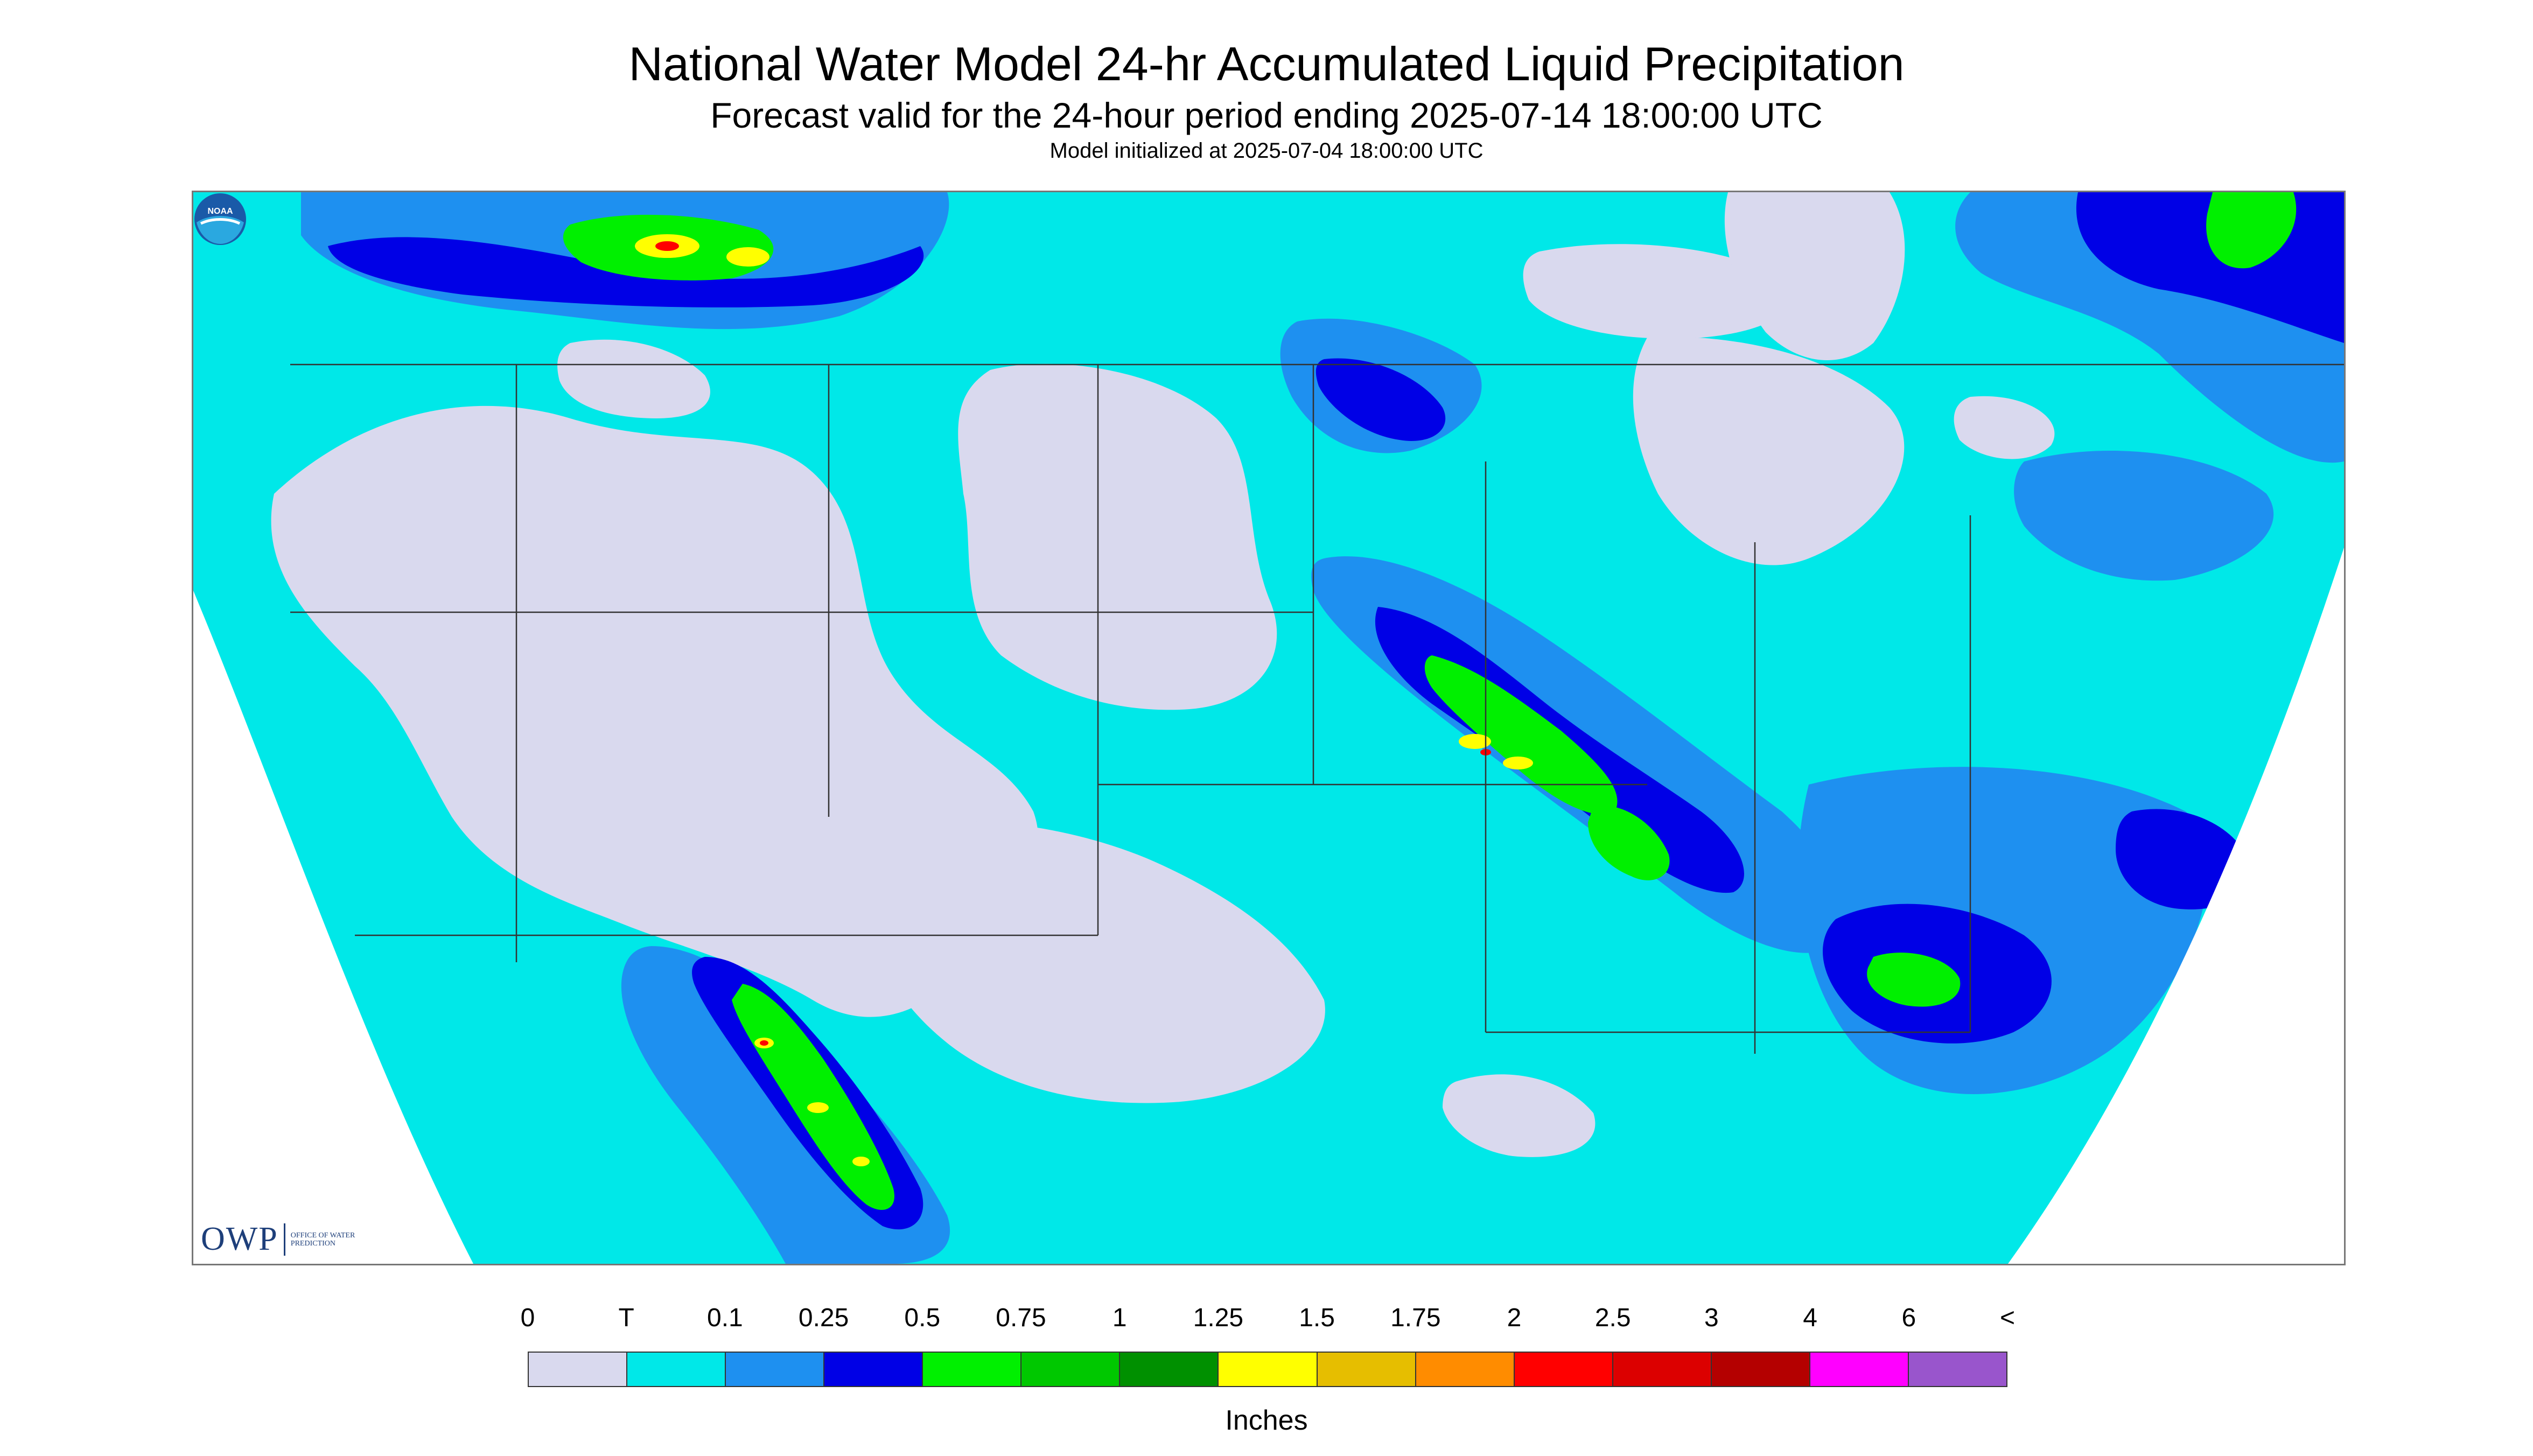 The height and width of the screenshot is (1456, 2533). What do you see at coordinates (1021, 1318) in the screenshot?
I see `legend-label: 0.75` at bounding box center [1021, 1318].